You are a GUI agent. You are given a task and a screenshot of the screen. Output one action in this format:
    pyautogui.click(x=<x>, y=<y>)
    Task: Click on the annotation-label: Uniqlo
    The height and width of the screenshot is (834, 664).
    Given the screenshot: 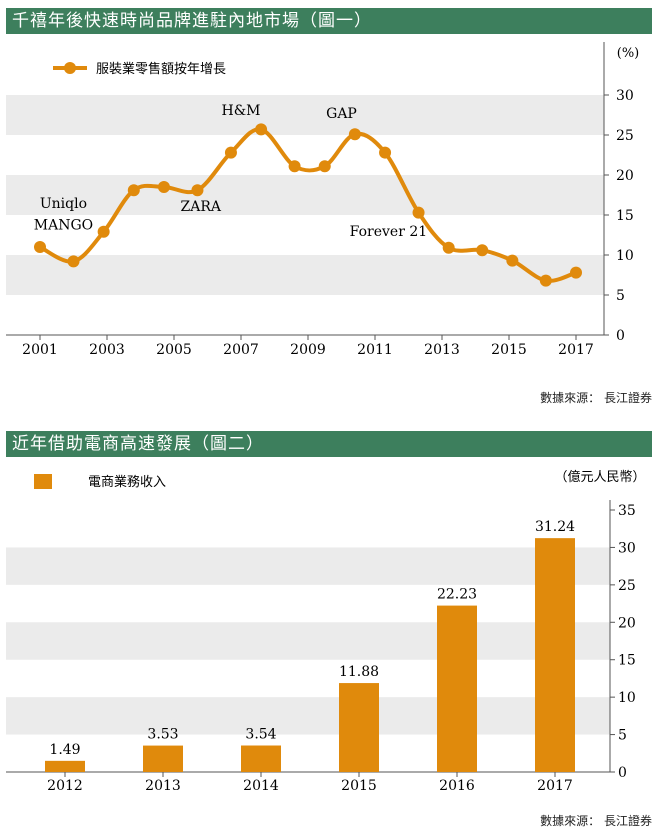 What is the action you would take?
    pyautogui.click(x=63, y=204)
    